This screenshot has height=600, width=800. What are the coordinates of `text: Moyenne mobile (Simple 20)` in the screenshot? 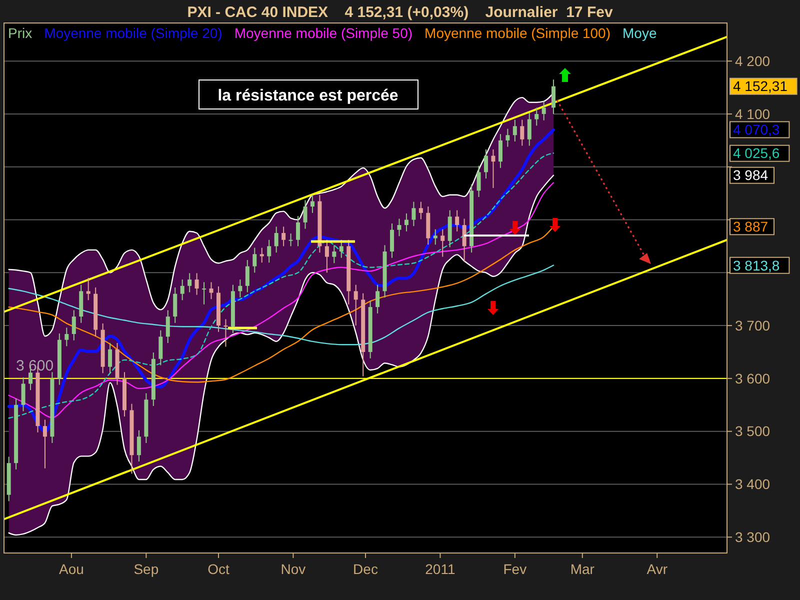 It's located at (133, 33).